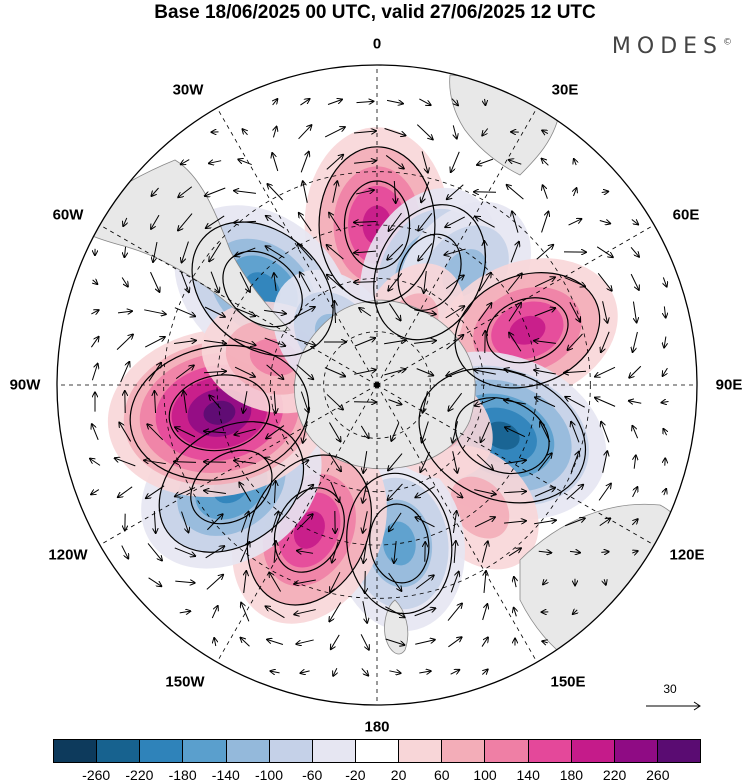 Image resolution: width=750 pixels, height=783 pixels. What do you see at coordinates (672, 46) in the screenshot?
I see `modes-logo: MODES©` at bounding box center [672, 46].